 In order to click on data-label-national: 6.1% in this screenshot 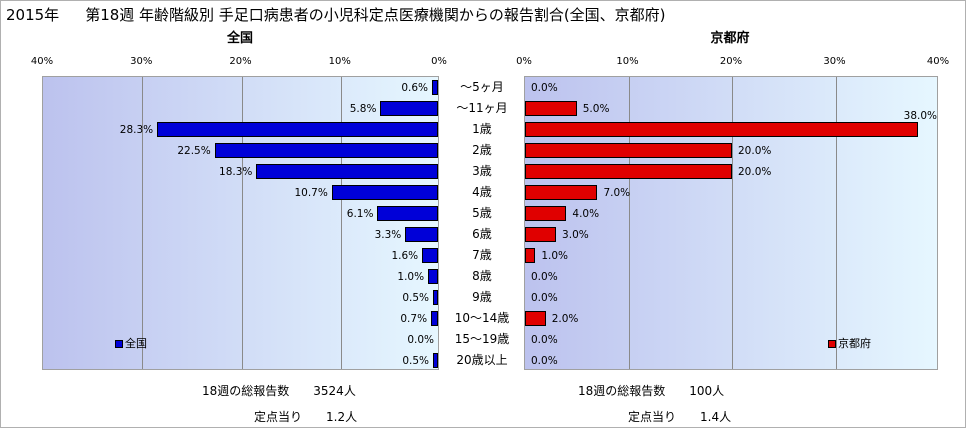, I will do `click(360, 214)`.